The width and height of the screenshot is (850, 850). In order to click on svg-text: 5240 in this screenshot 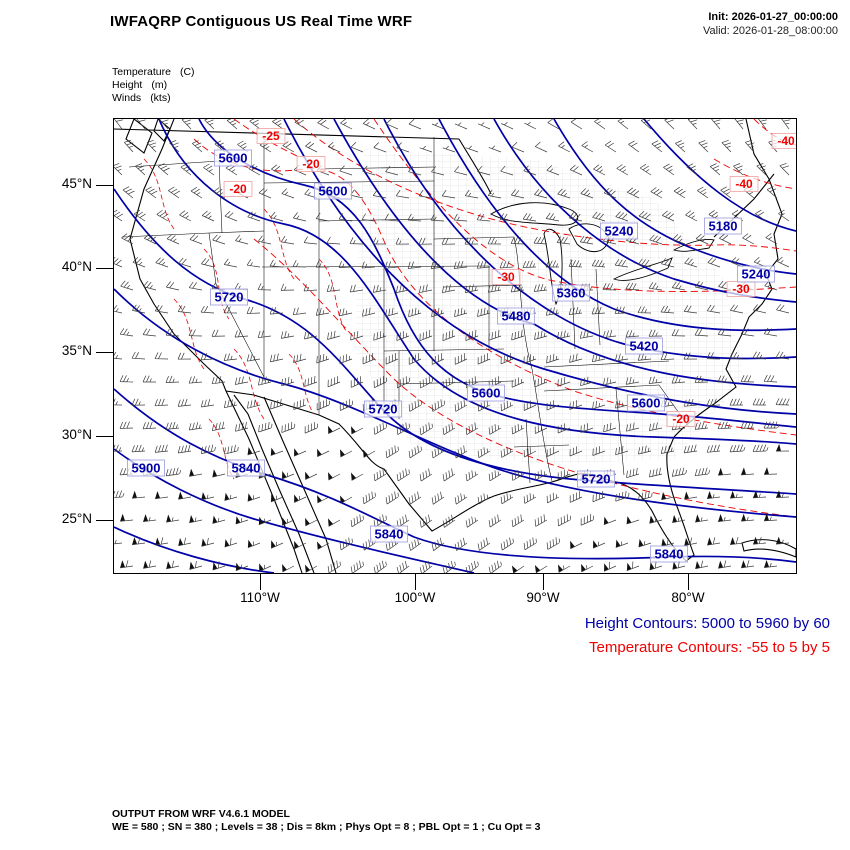, I will do `click(619, 230)`.